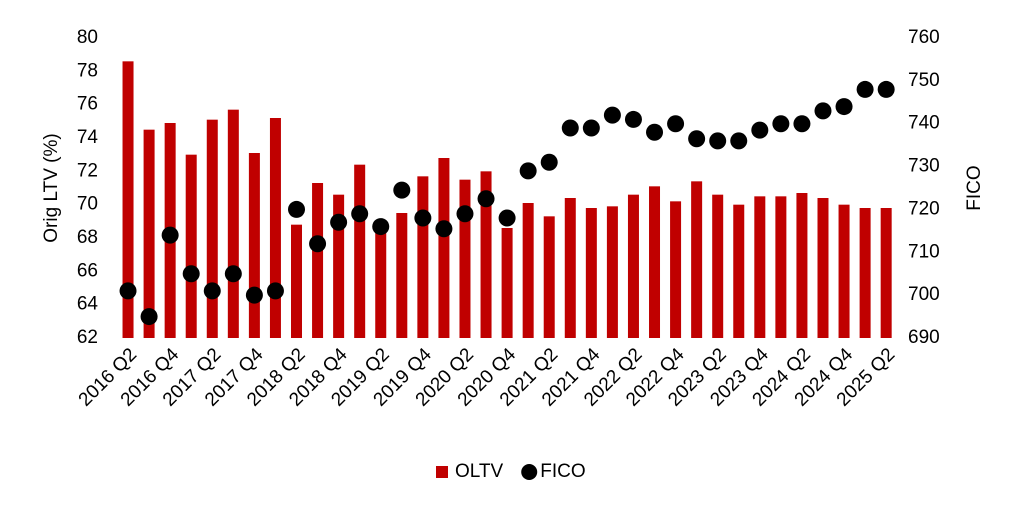 Image resolution: width=1024 pixels, height=519 pixels. What do you see at coordinates (924, 37) in the screenshot?
I see `y2-tick-label: 760` at bounding box center [924, 37].